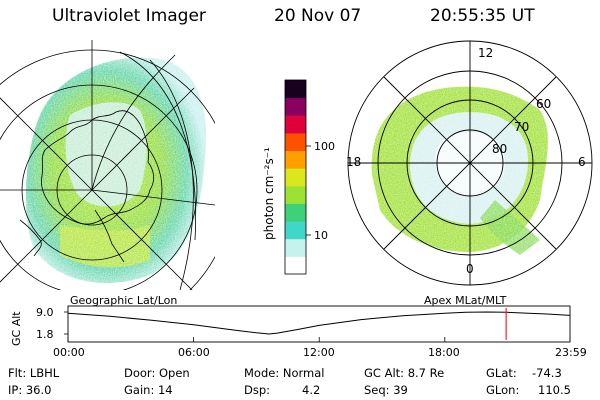 The width and height of the screenshot is (600, 400). I want to click on mlat-label-60: 60, so click(544, 104).